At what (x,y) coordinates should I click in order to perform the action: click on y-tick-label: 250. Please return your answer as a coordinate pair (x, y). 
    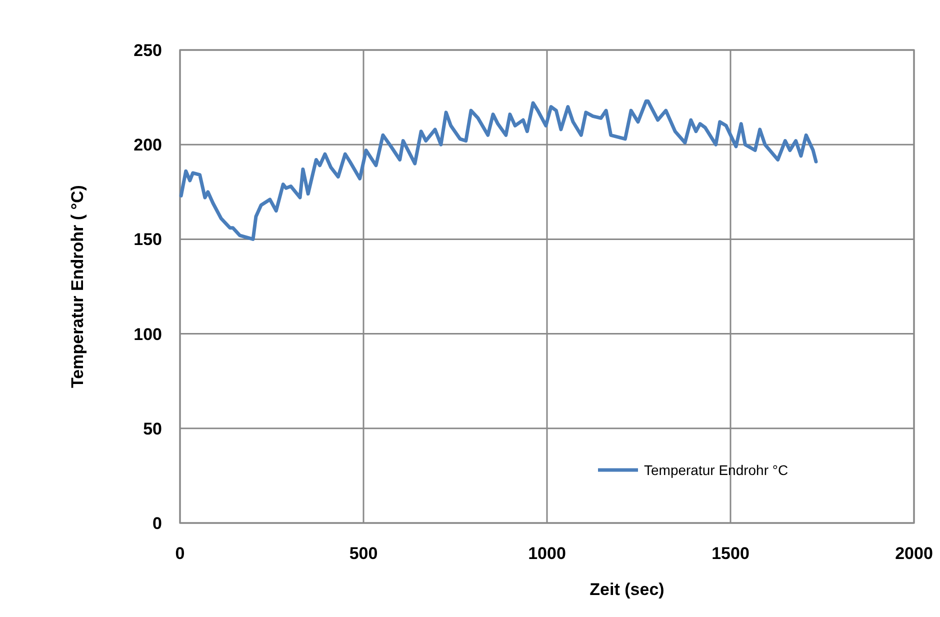
    Looking at the image, I should click on (148, 50).